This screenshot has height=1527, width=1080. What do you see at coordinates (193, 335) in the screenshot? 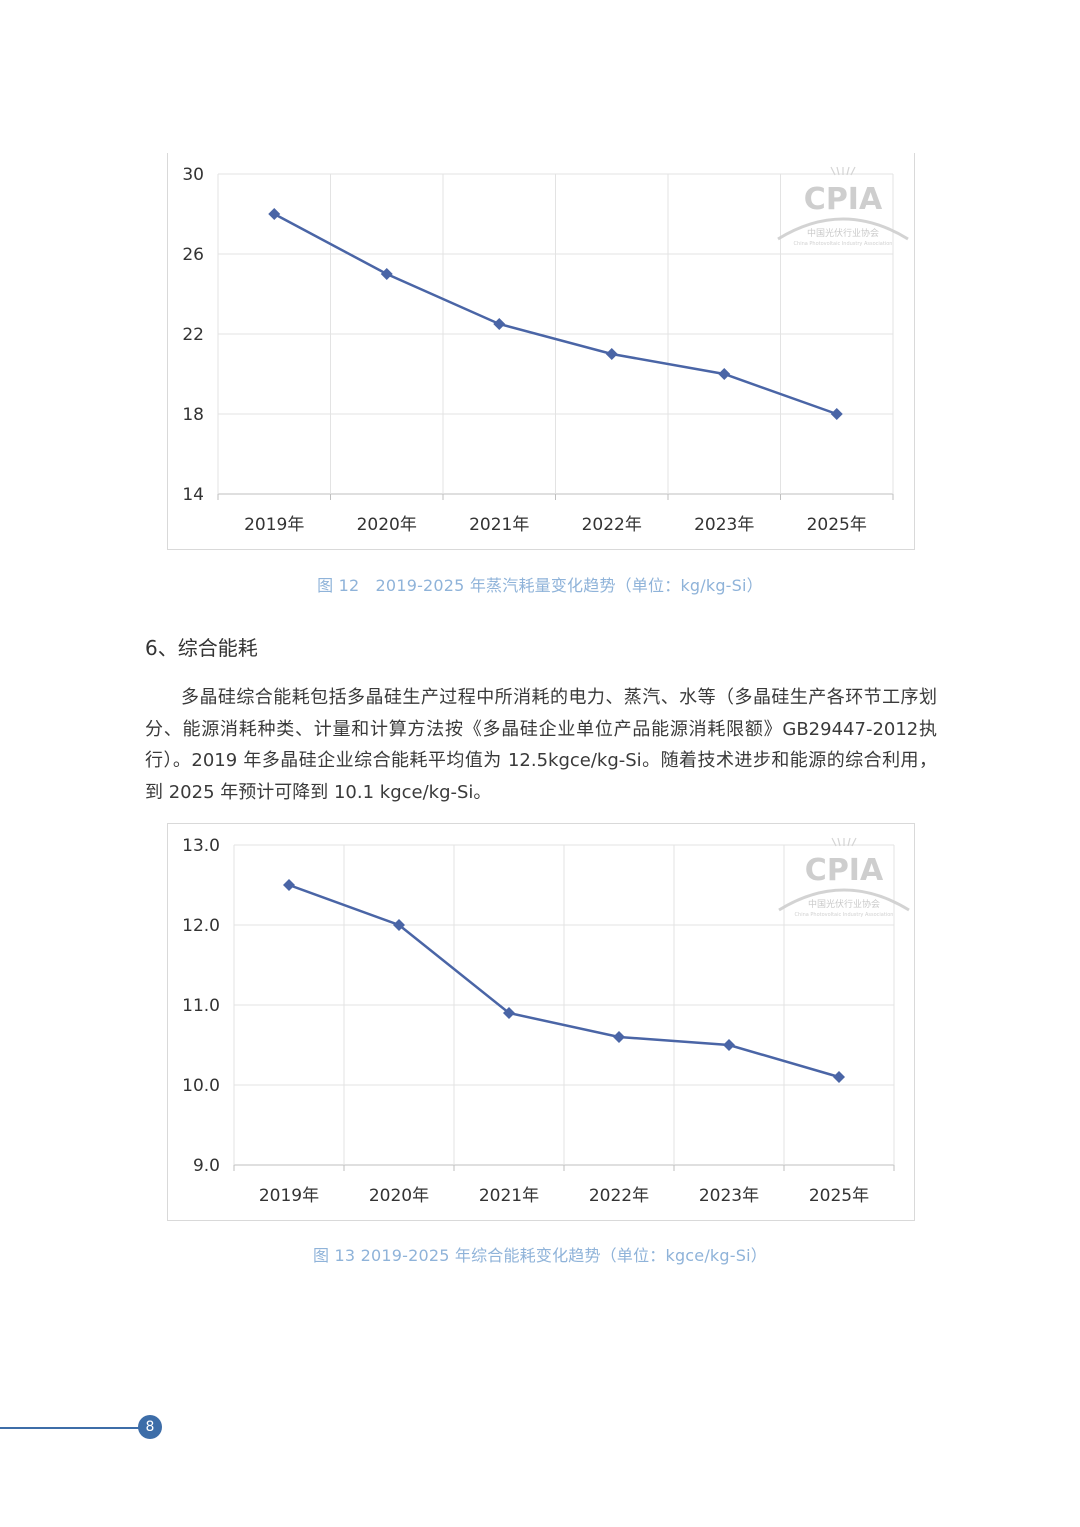
I see `y-tick-label: 22` at bounding box center [193, 335].